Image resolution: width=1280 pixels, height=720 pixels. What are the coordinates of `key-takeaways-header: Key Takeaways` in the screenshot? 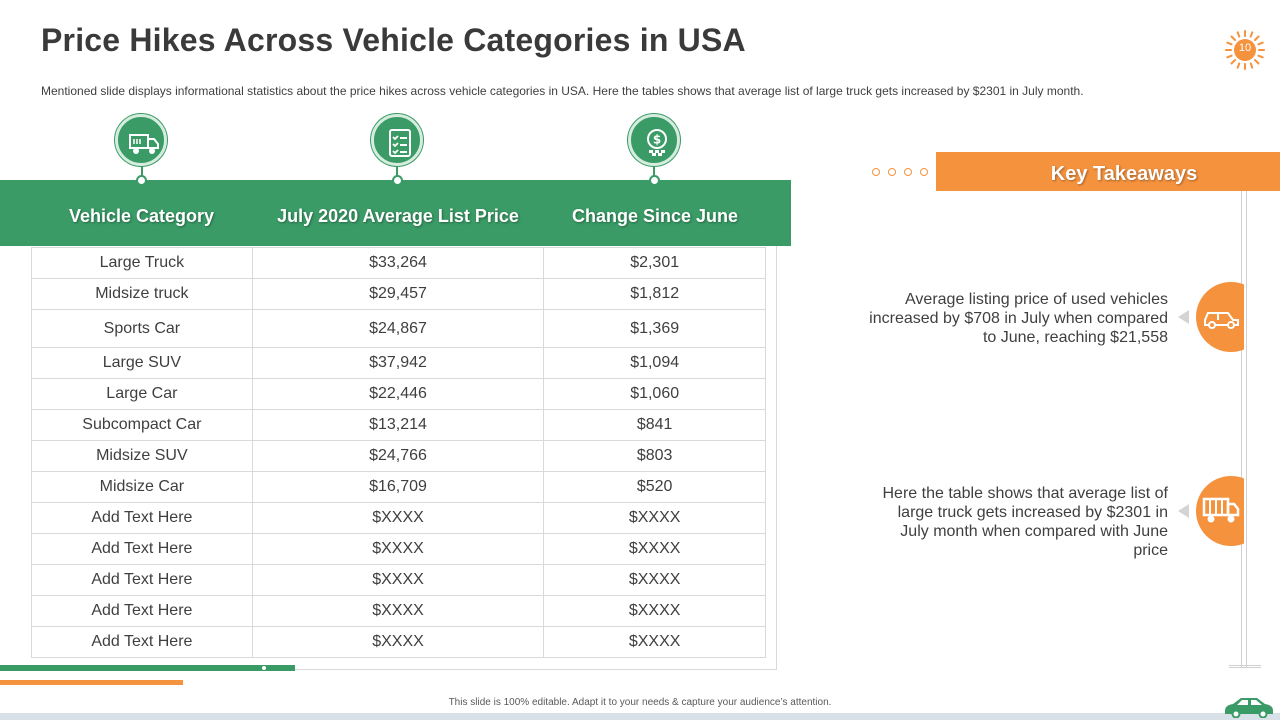 It's located at (1108, 171).